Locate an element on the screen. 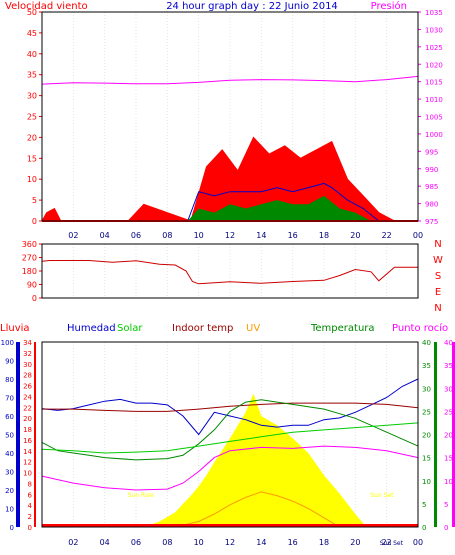  panel3-x-tick-label: 20 is located at coordinates (355, 542).